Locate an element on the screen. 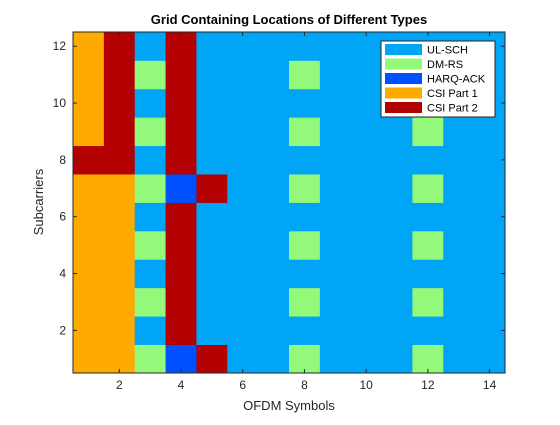 The width and height of the screenshot is (560, 425). legend-swatch-harq-ack is located at coordinates (403, 78).